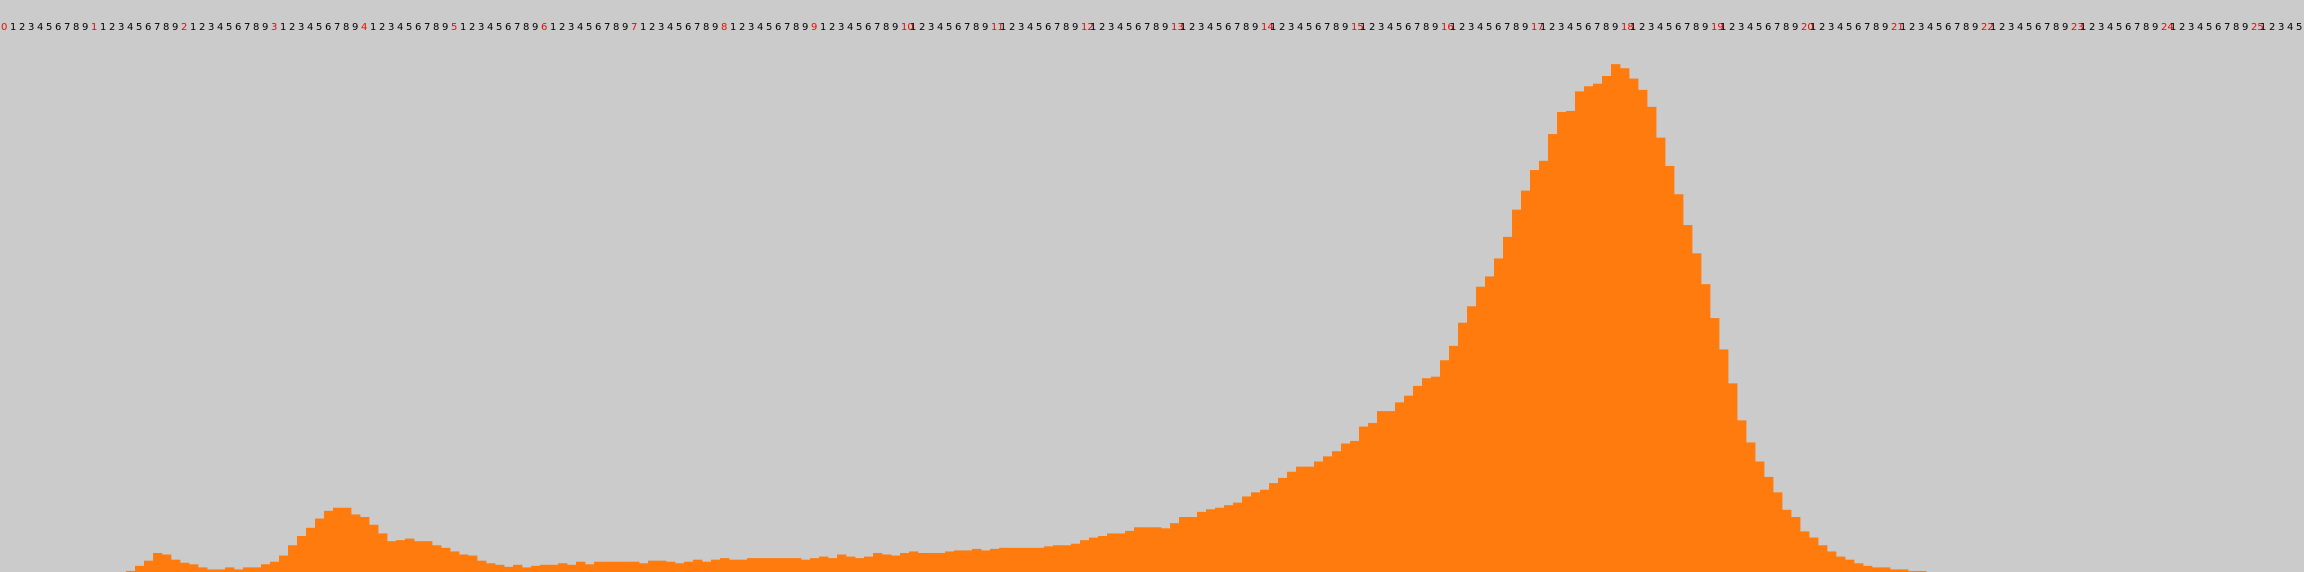 Image resolution: width=2304 pixels, height=572 pixels. Describe the element at coordinates (94, 27) in the screenshot. I see `x-tick-label-decade: 1` at that location.